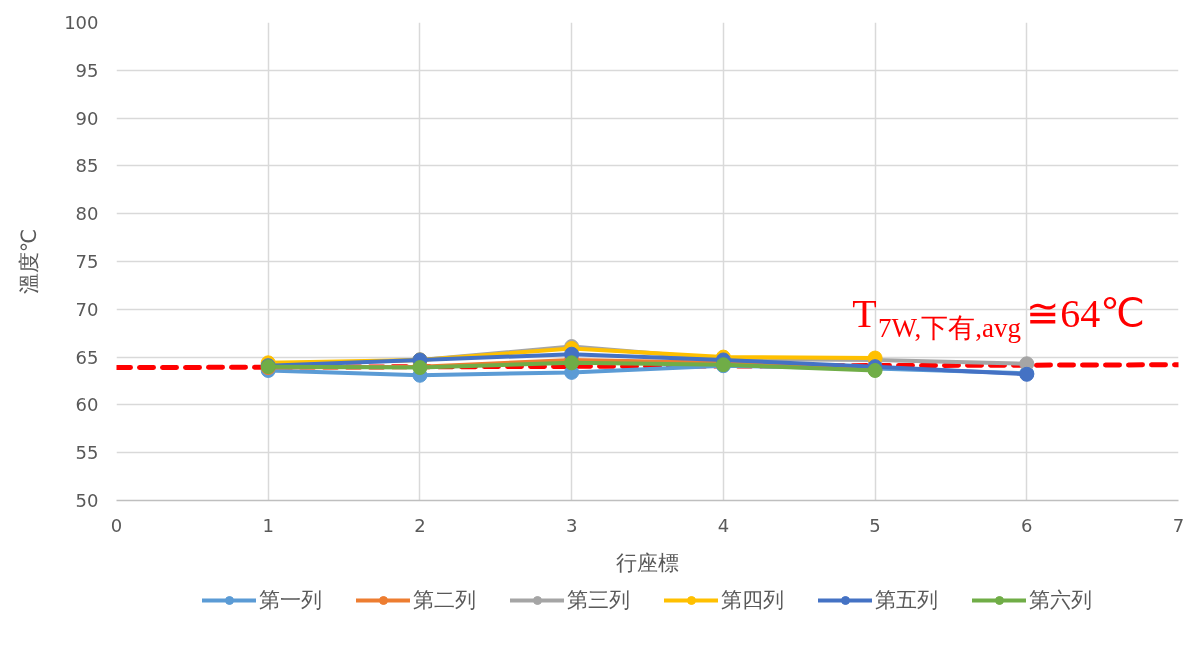 The image size is (1197, 653). What do you see at coordinates (875, 525) in the screenshot?
I see `x-tick-label: 5` at bounding box center [875, 525].